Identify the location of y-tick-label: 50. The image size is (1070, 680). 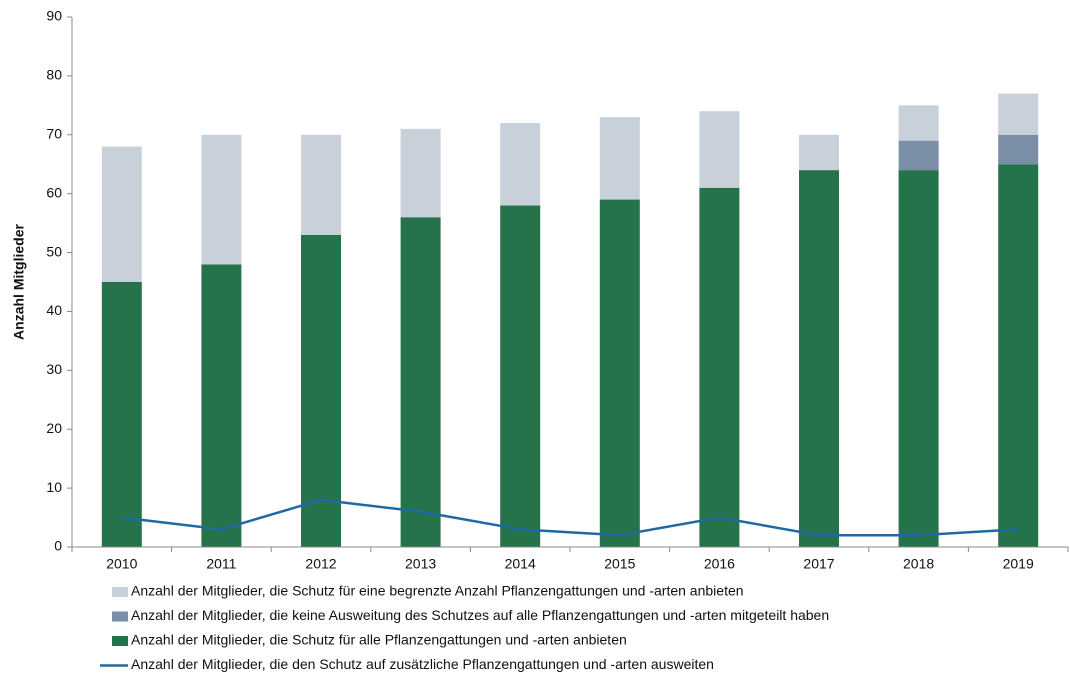
(54, 251).